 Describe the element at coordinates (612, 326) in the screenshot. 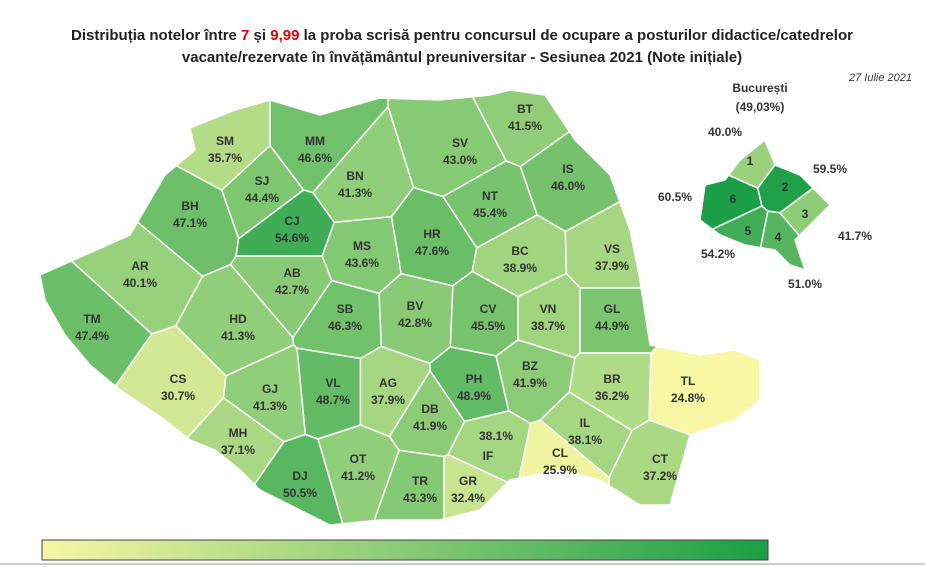

I see `county-value: 44.9%` at that location.